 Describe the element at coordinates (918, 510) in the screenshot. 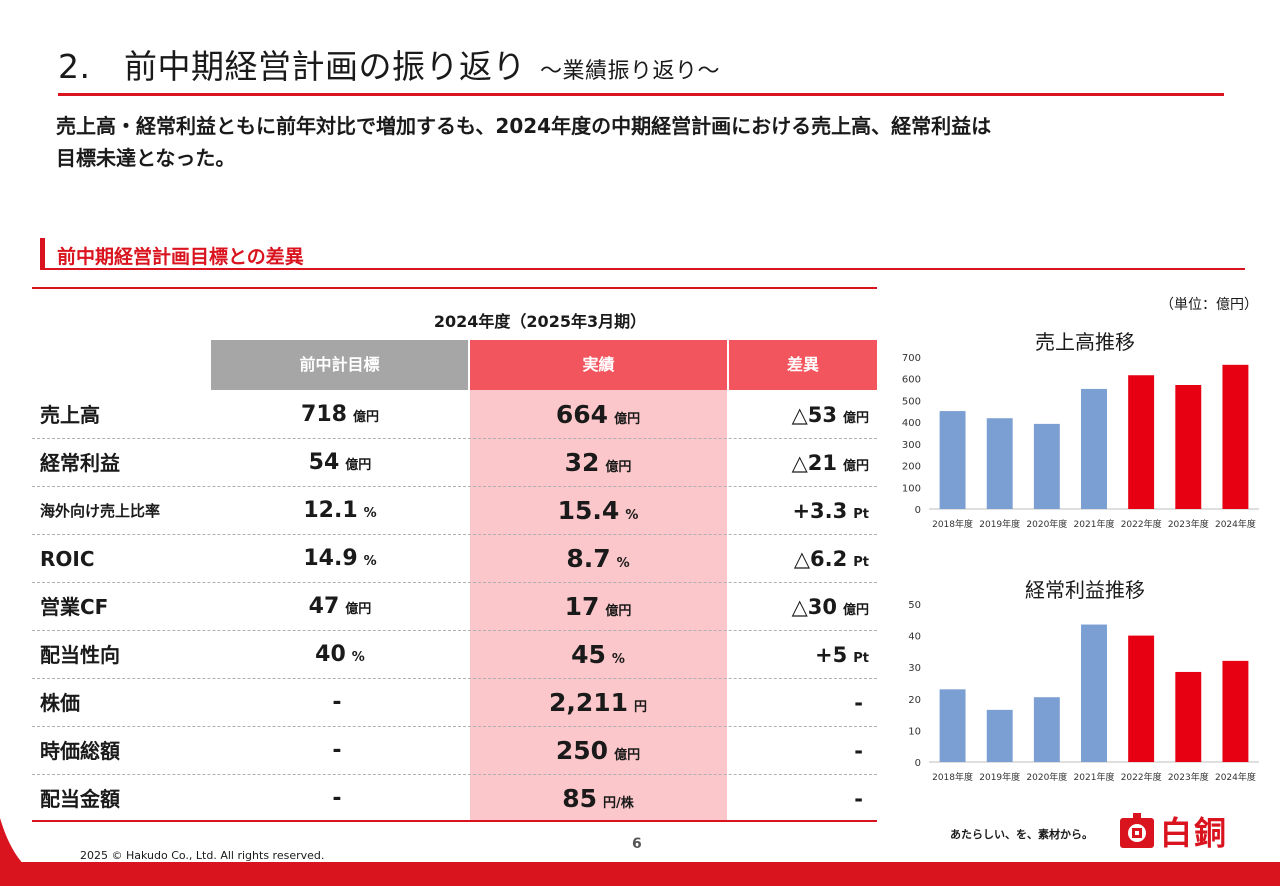

I see `y-tick-label: 0` at that location.